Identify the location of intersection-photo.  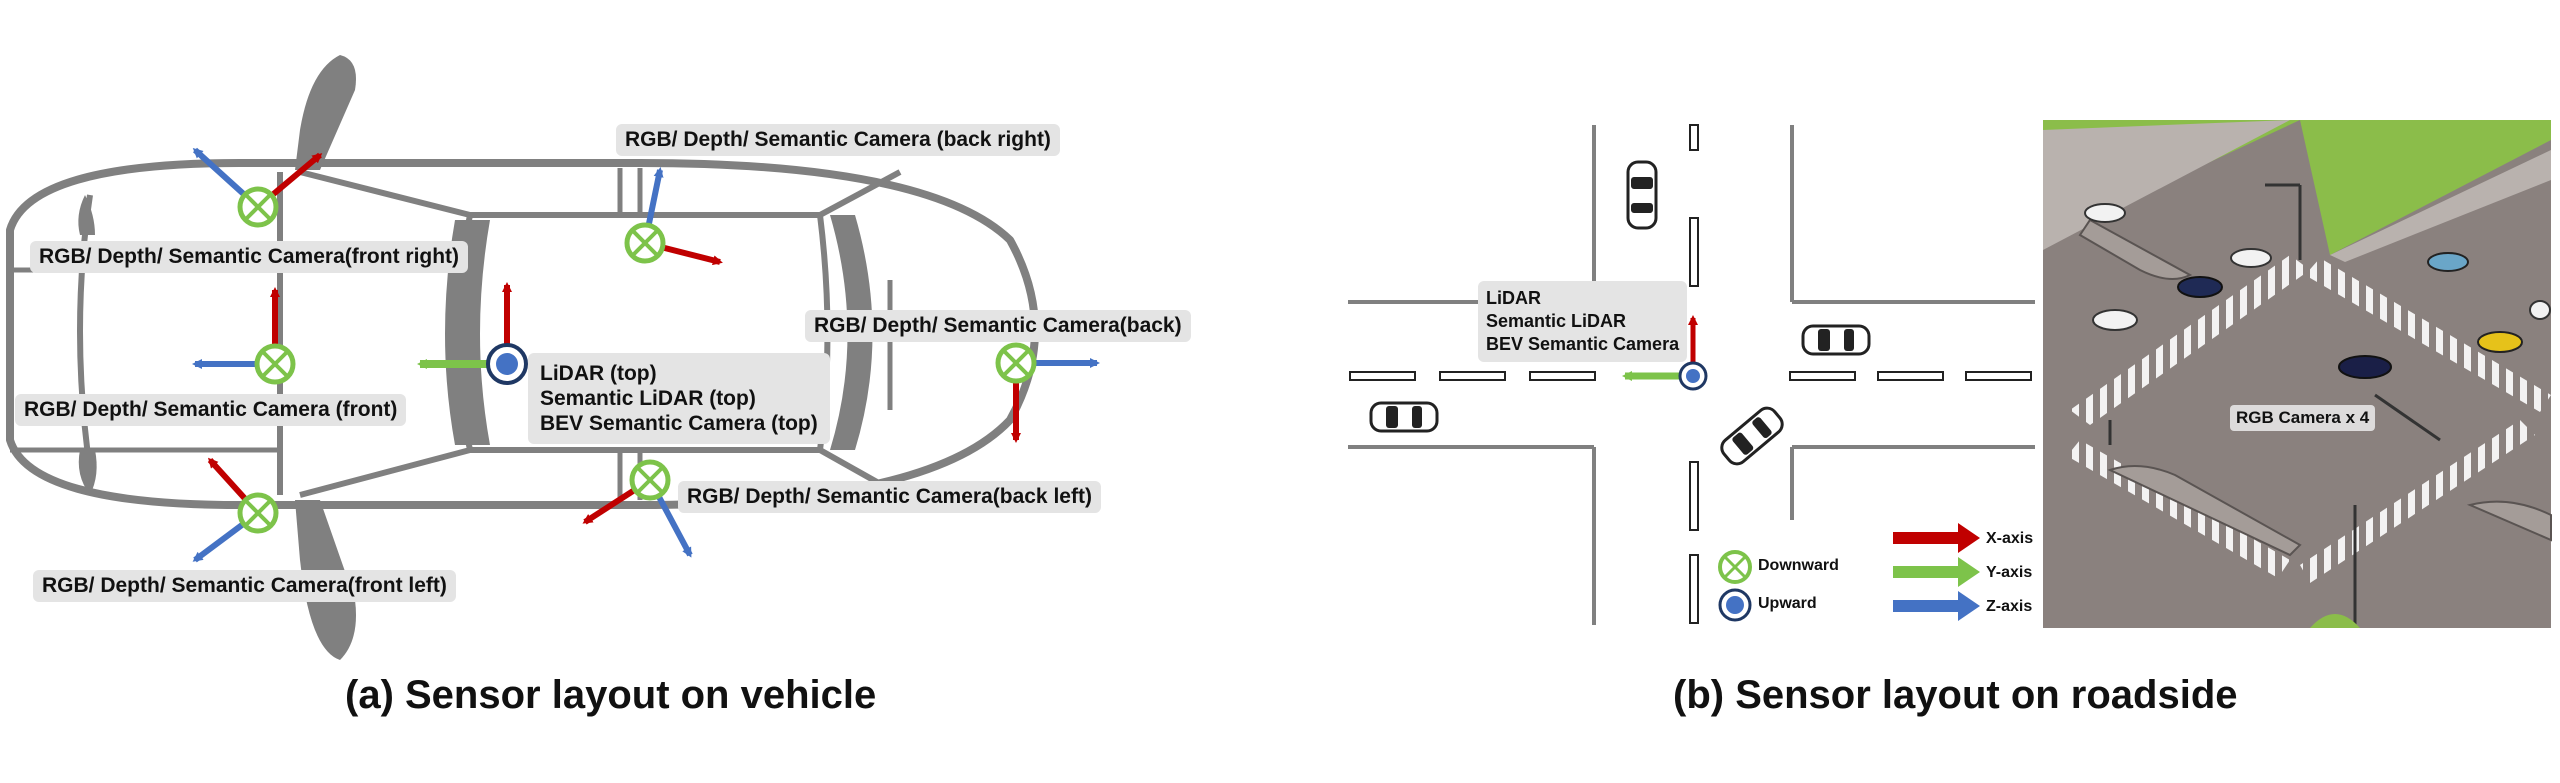
(2297, 374).